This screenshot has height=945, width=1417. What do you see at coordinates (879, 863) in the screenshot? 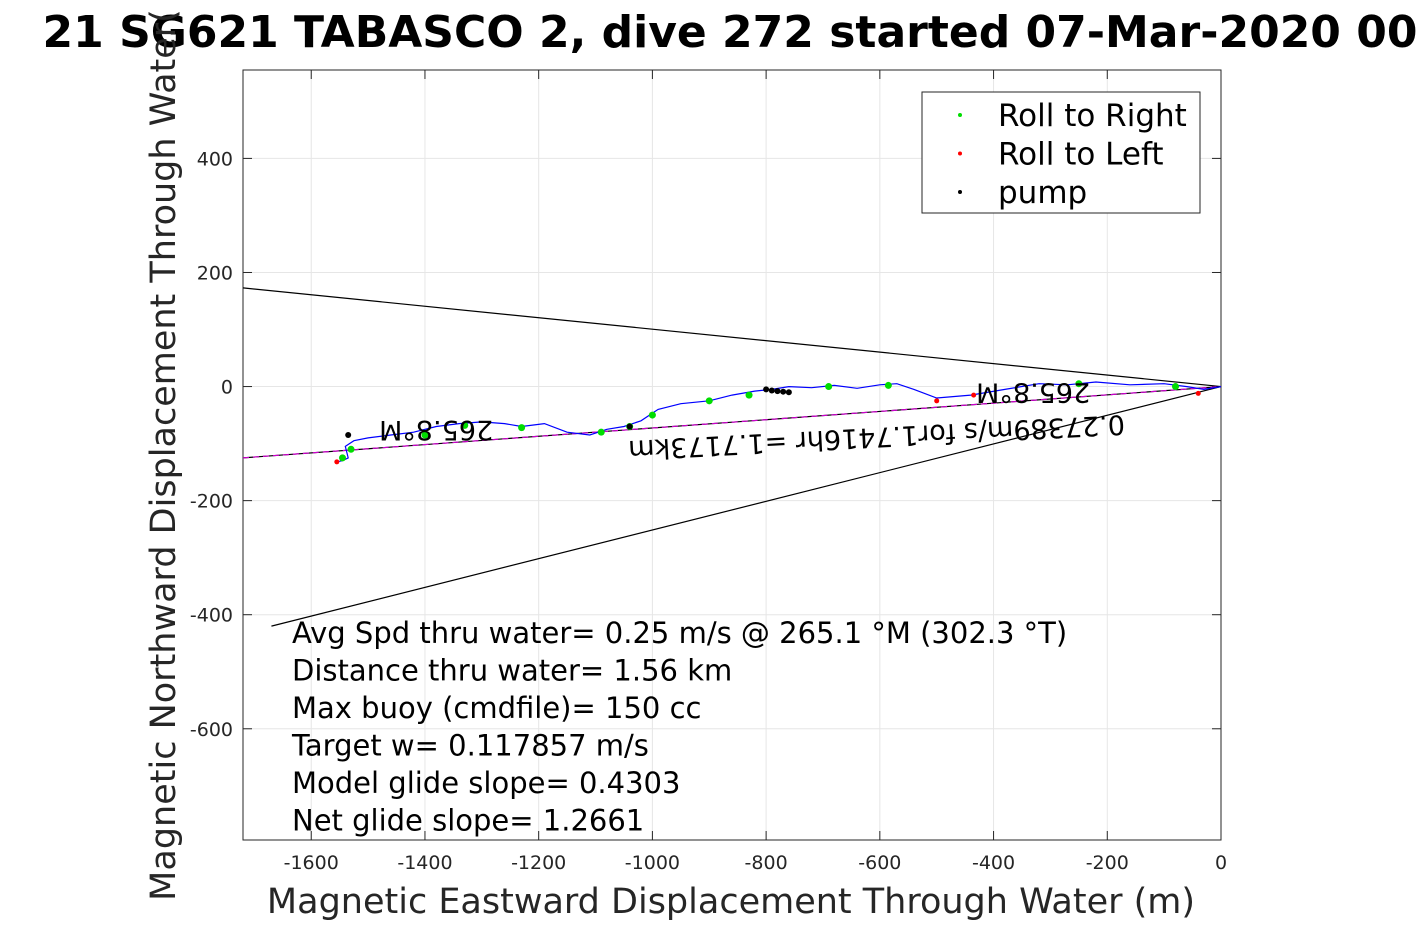
I see `x-tick-label: -600` at bounding box center [879, 863].